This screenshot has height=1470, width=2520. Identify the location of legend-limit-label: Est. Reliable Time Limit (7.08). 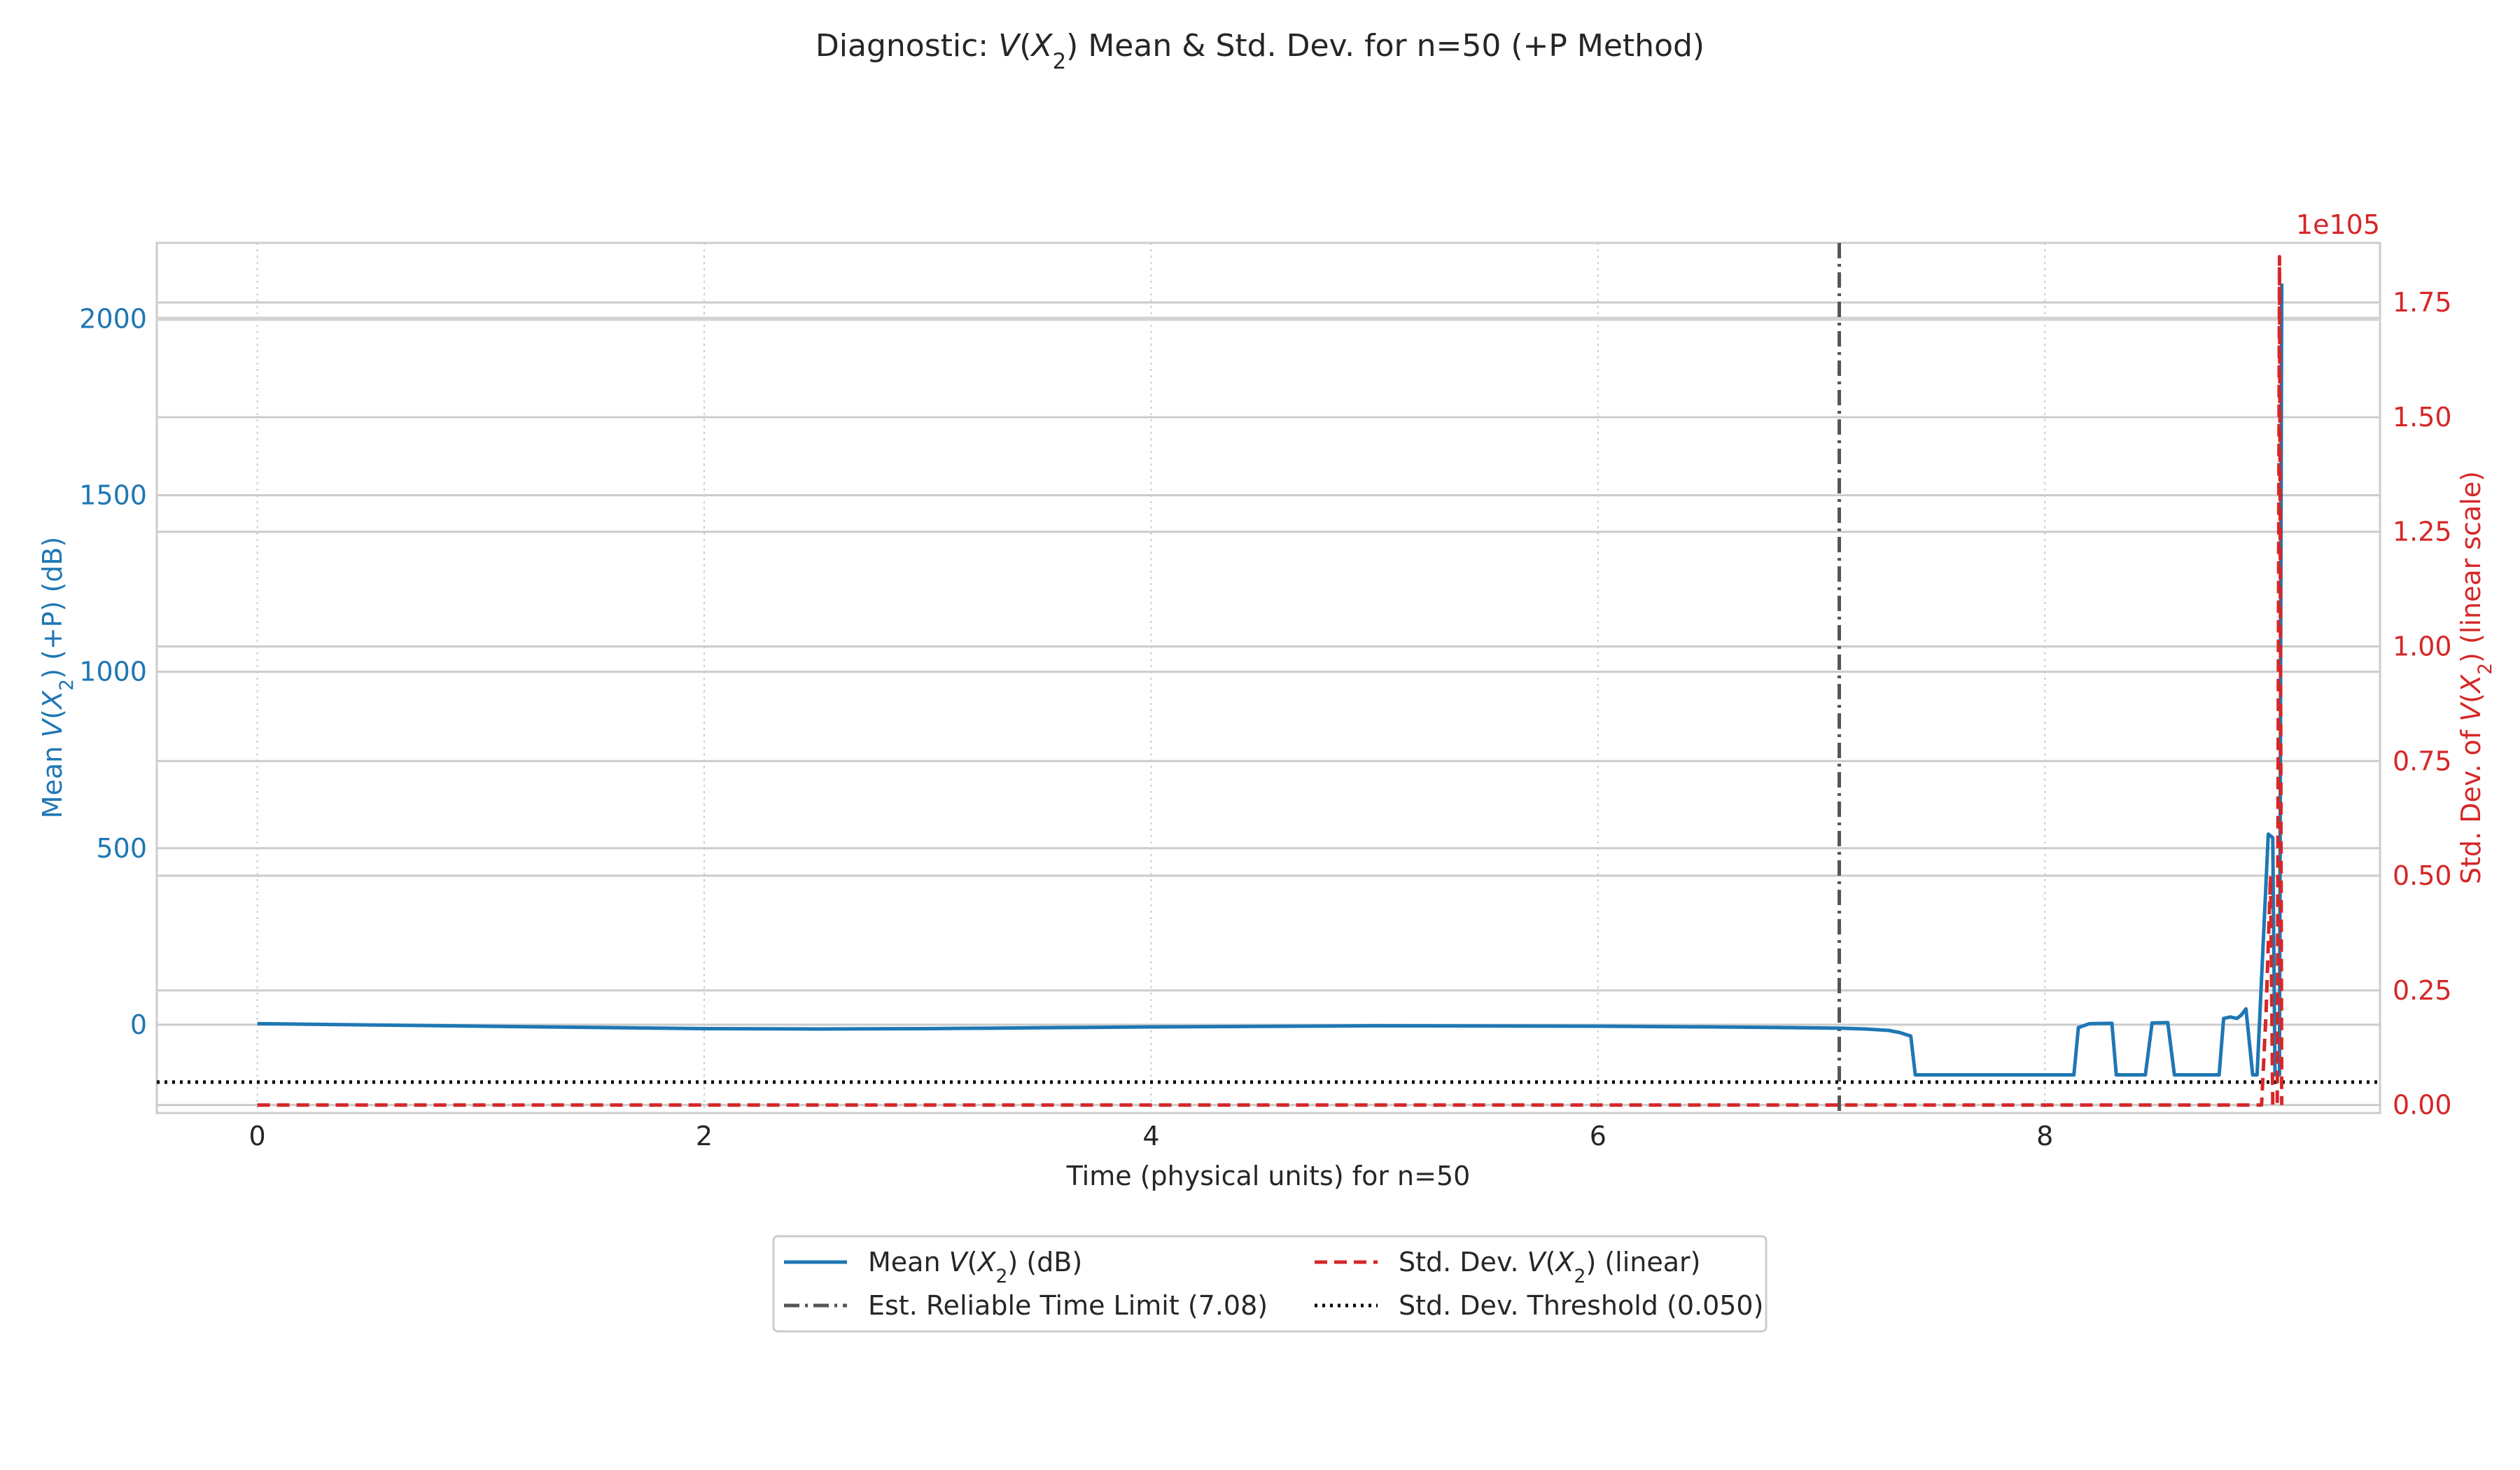
(1068, 1305).